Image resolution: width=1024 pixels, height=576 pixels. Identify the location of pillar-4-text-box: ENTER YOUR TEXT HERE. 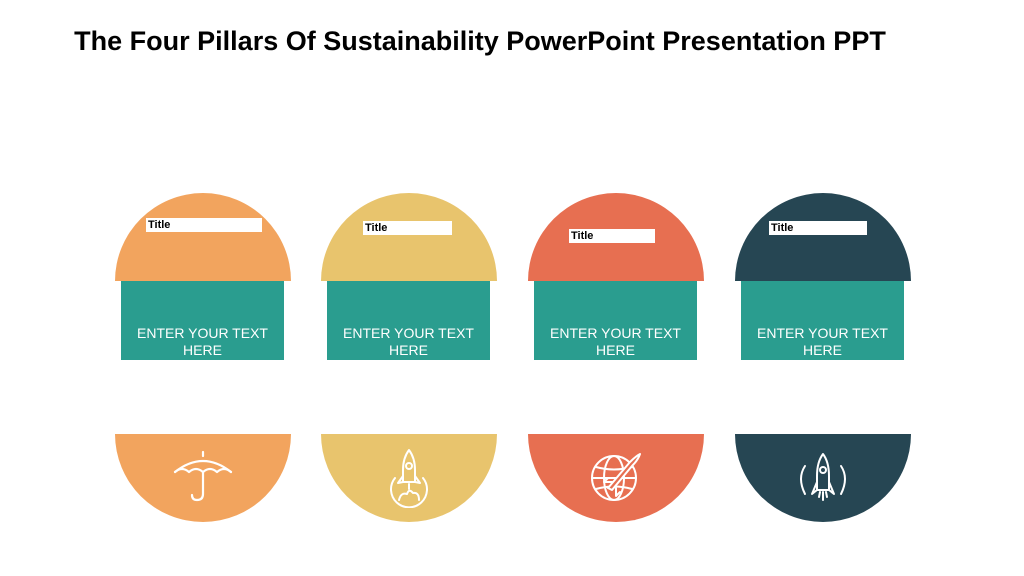
(822, 320).